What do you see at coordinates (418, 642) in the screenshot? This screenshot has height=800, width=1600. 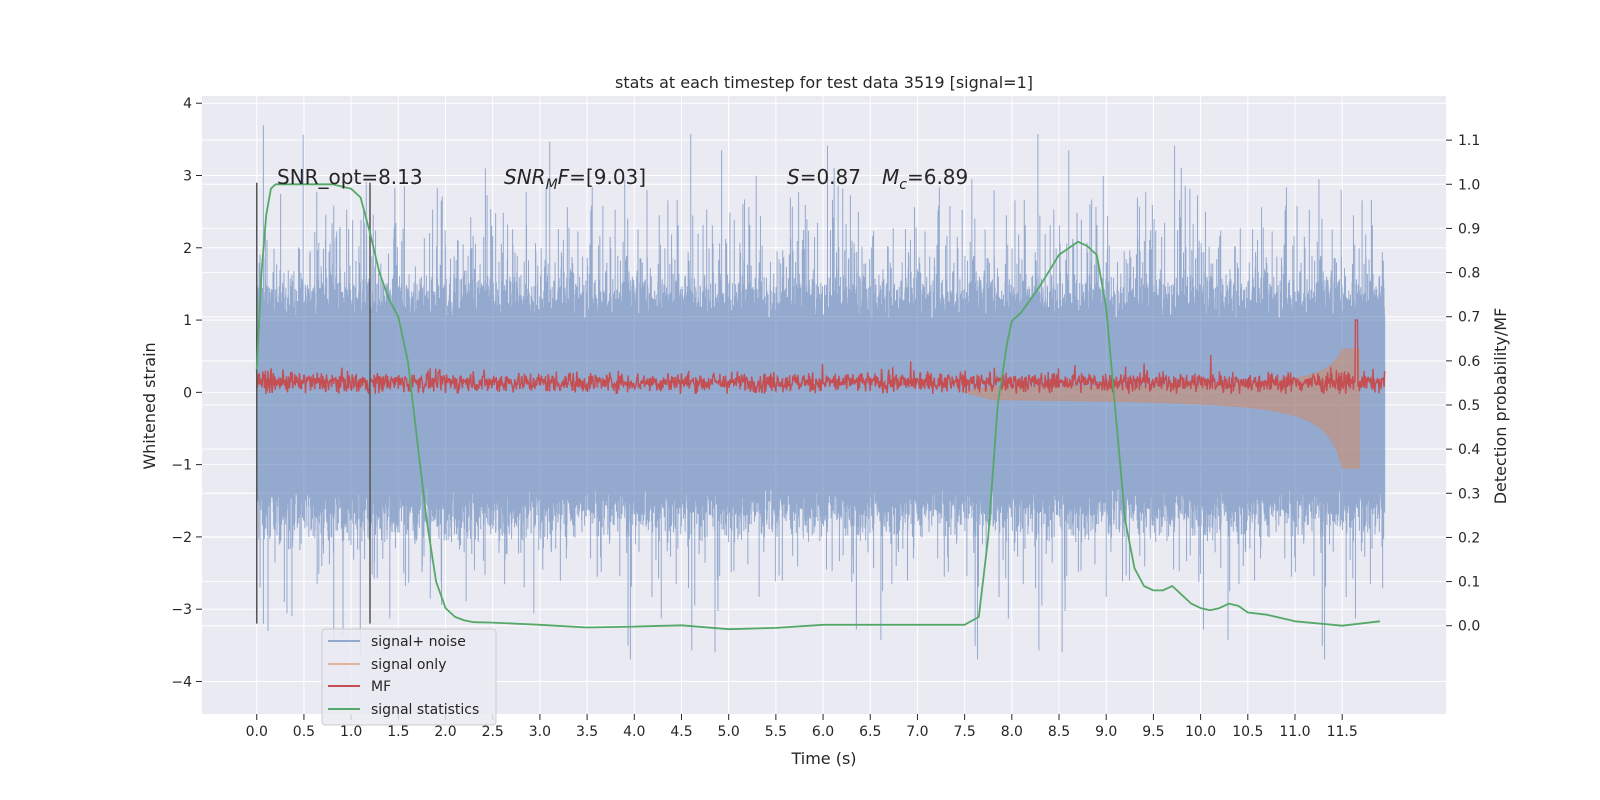 I see `legend-label-signal-noise: signal+ noise` at bounding box center [418, 642].